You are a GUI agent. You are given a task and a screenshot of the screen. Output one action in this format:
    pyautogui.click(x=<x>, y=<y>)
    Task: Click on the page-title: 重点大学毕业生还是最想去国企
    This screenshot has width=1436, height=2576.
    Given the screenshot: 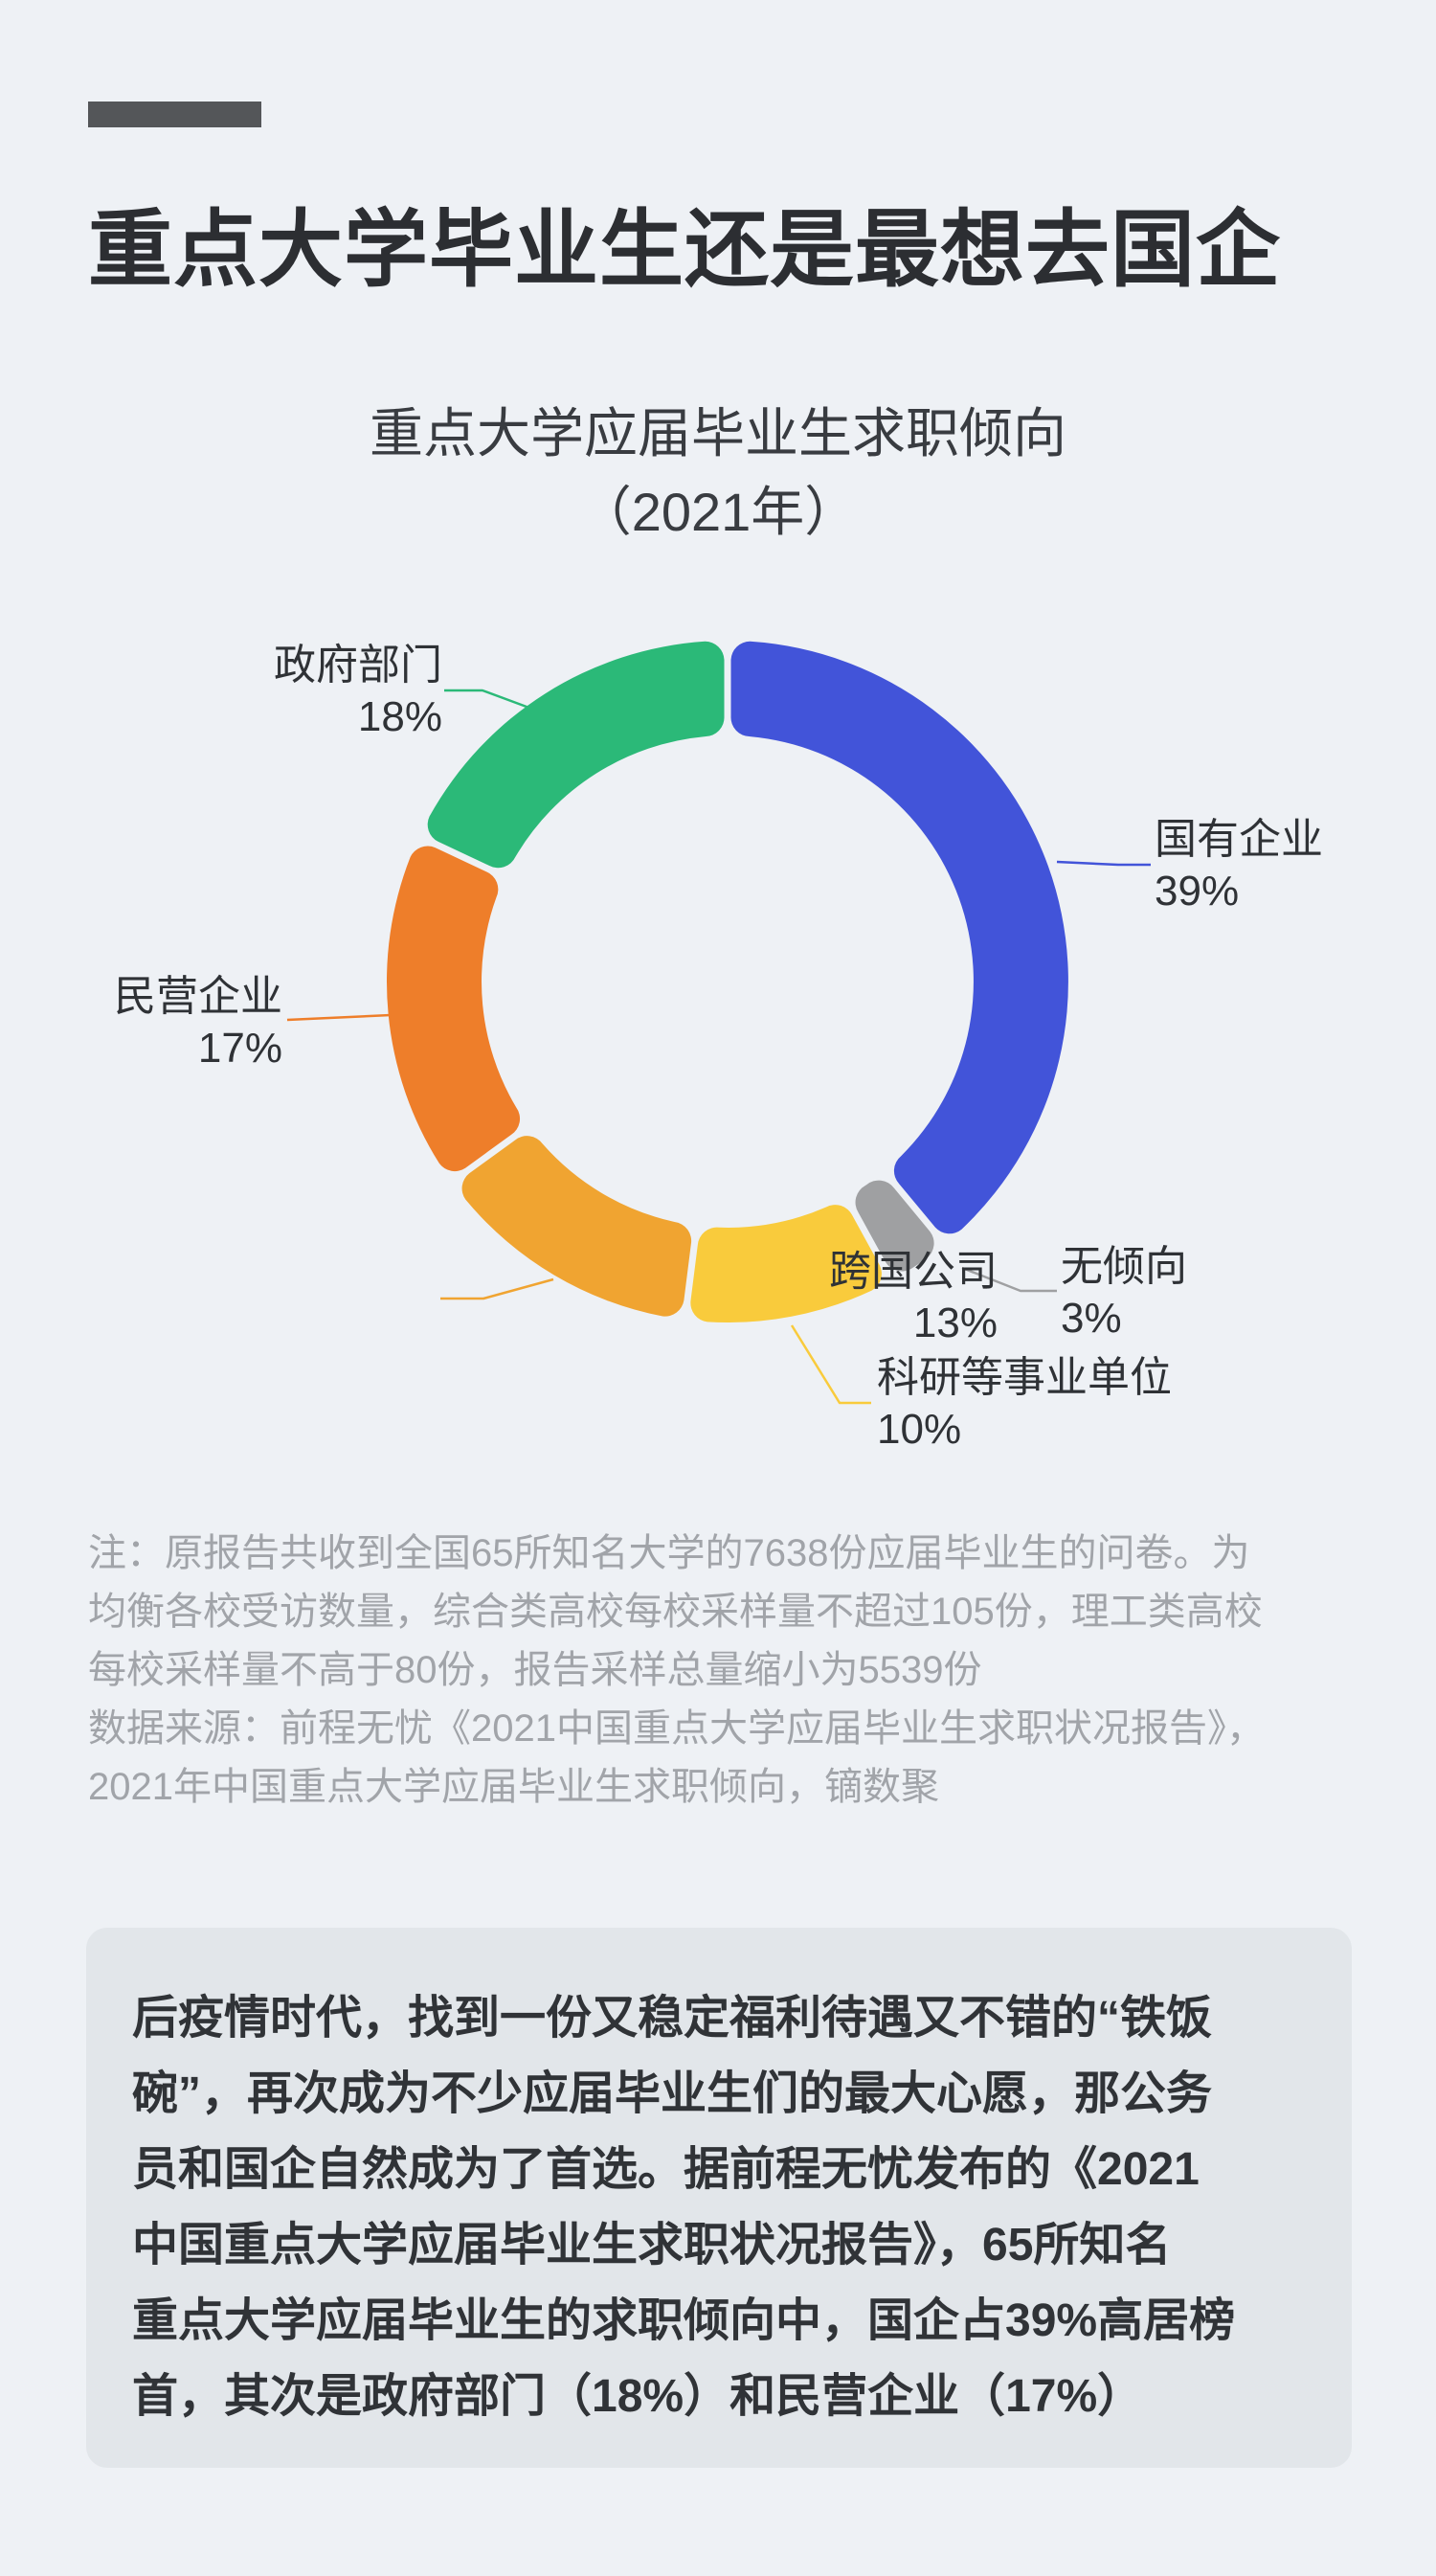 What is the action you would take?
    pyautogui.click(x=685, y=249)
    